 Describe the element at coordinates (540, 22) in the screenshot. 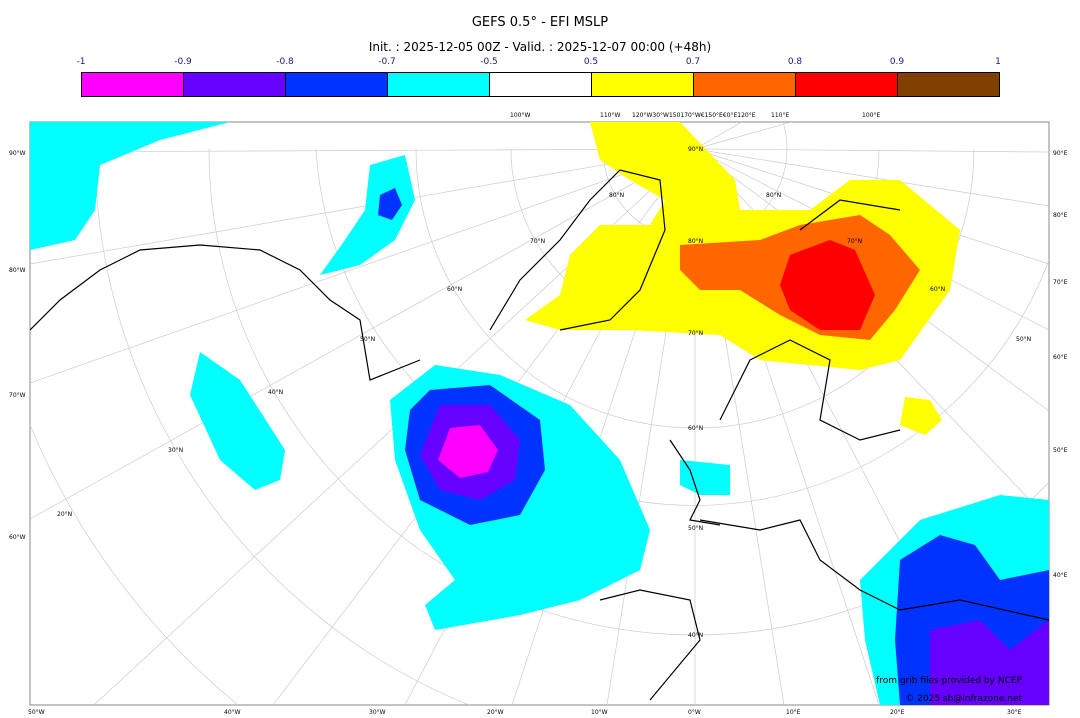

I see `map-title: GEFS 0.5° - EFI MSLP` at that location.